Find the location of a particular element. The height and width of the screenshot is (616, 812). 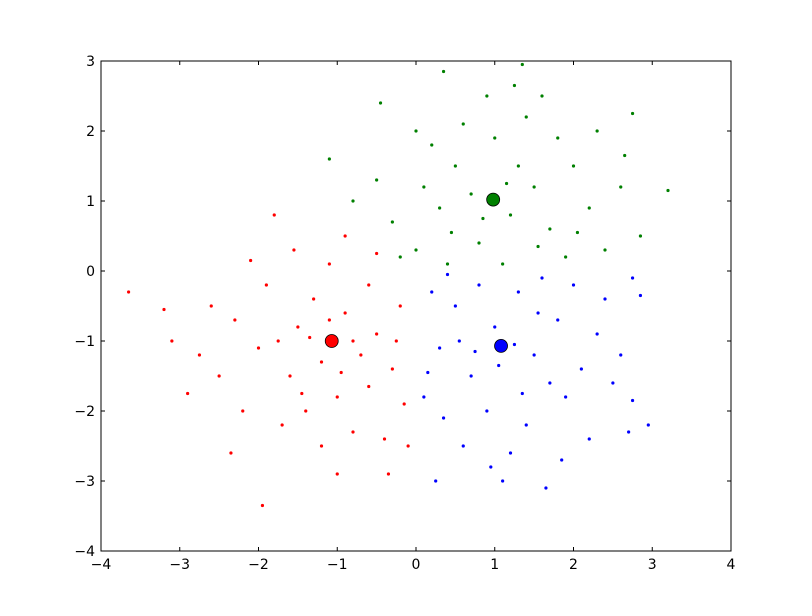

y-tick-label: 3 is located at coordinates (90, 62).